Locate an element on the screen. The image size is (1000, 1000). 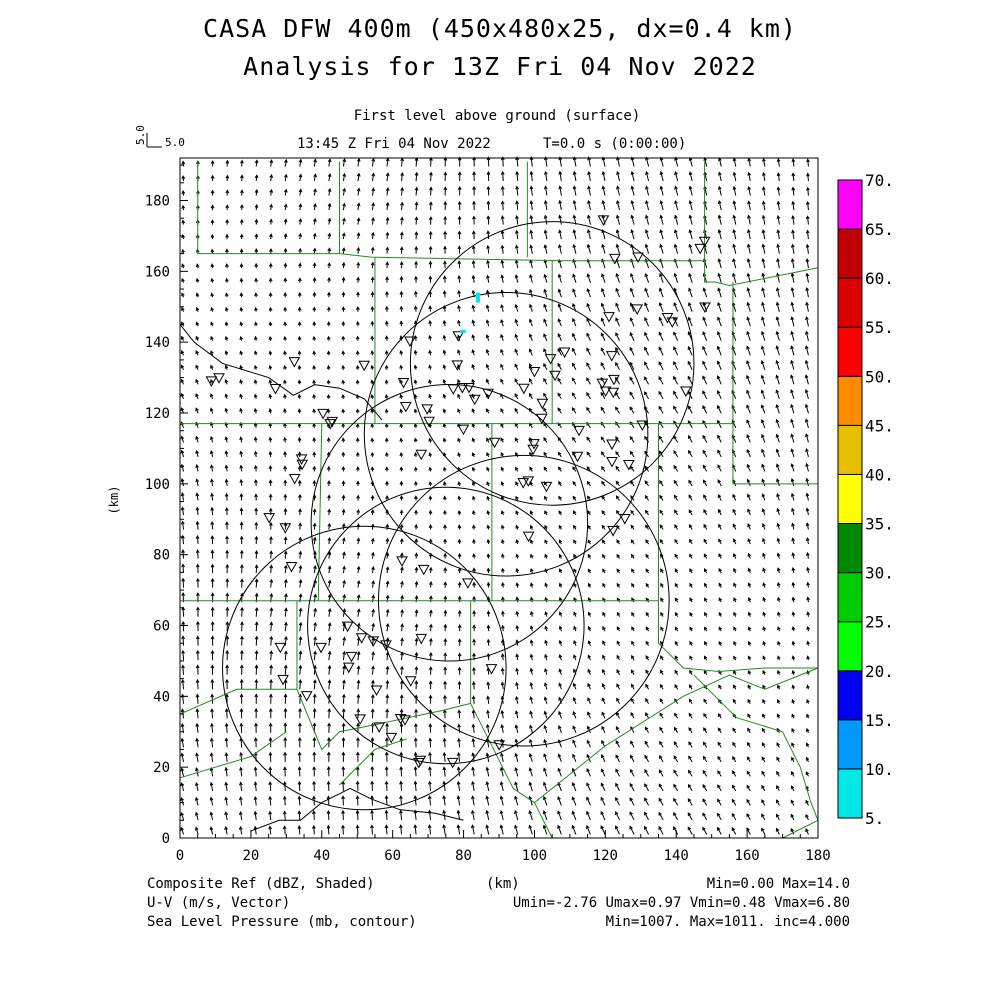
y-tick-label: 80 is located at coordinates (161, 556).